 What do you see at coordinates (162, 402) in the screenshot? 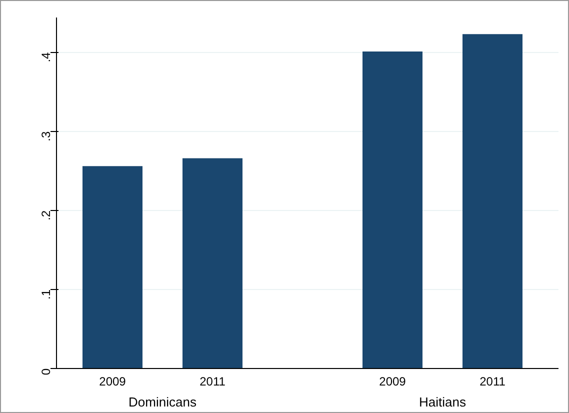
I see `text: Dominicans` at bounding box center [162, 402].